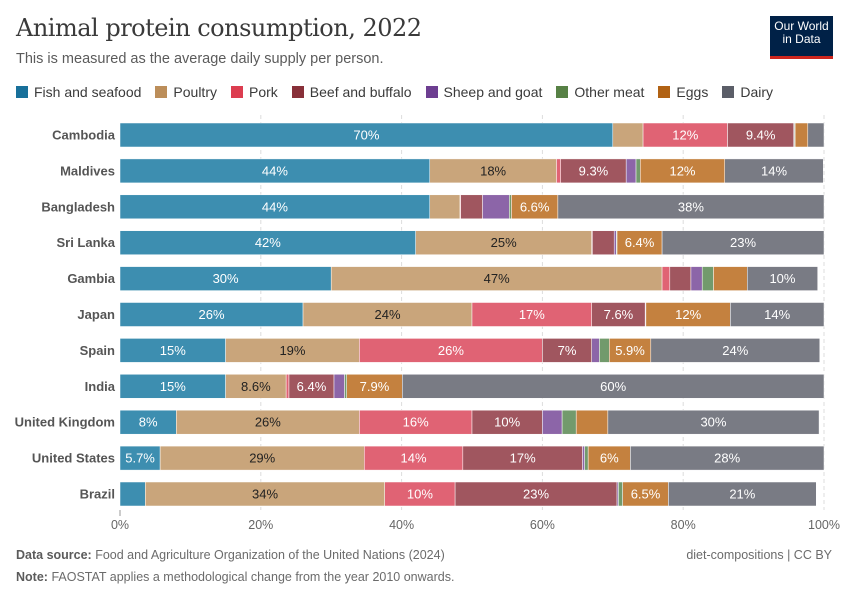 This screenshot has width=850, height=600. Describe the element at coordinates (78, 92) in the screenshot. I see `legend-item: Fish and seafood` at that location.